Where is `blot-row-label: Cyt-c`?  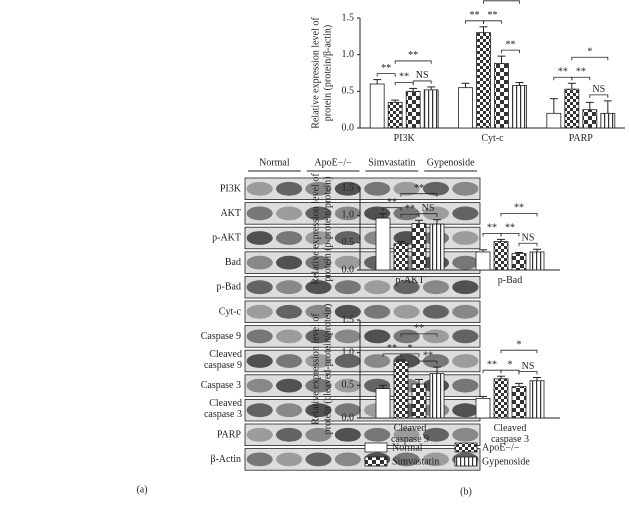 blot-row-label: Cyt-c is located at coordinates (230, 311).